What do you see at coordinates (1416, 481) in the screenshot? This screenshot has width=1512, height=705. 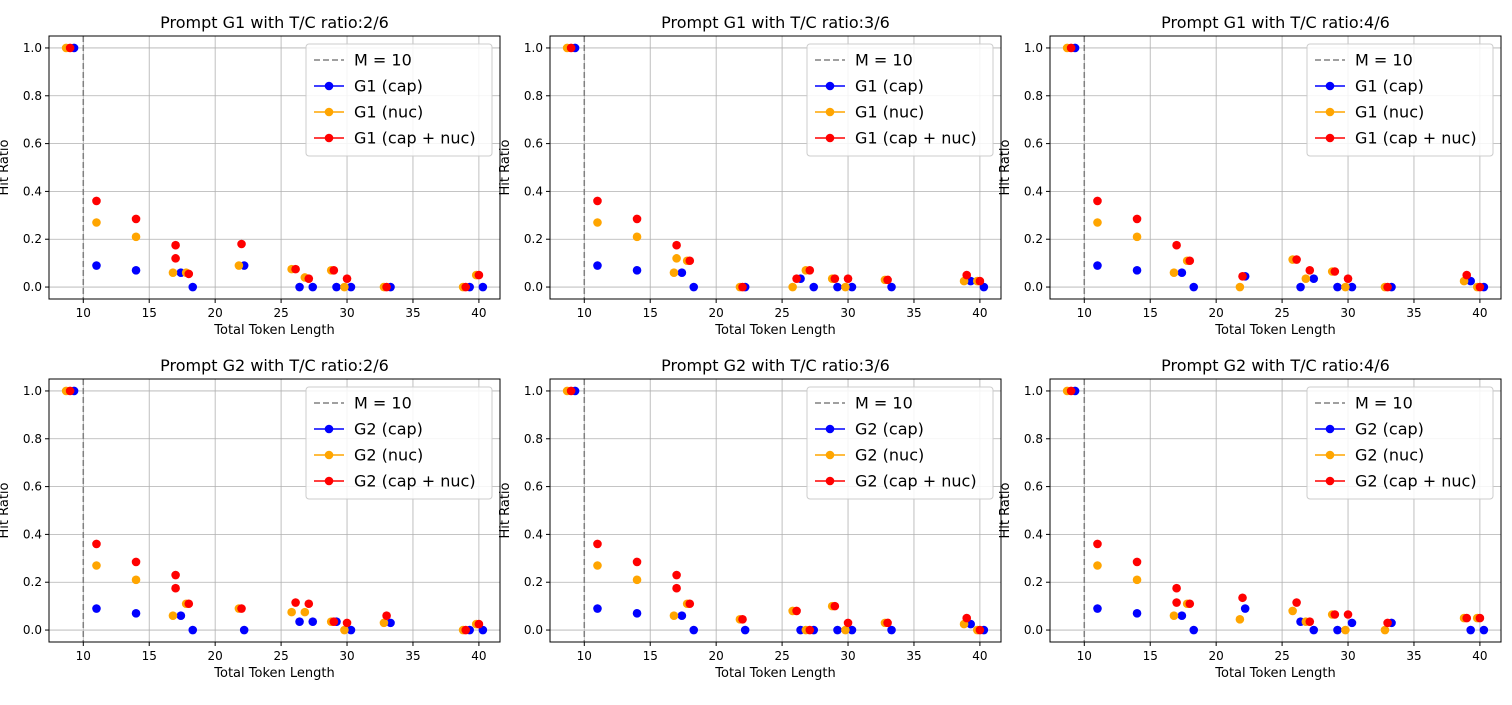 I see `legend-label: G2 (cap + nuc)` at bounding box center [1416, 481].